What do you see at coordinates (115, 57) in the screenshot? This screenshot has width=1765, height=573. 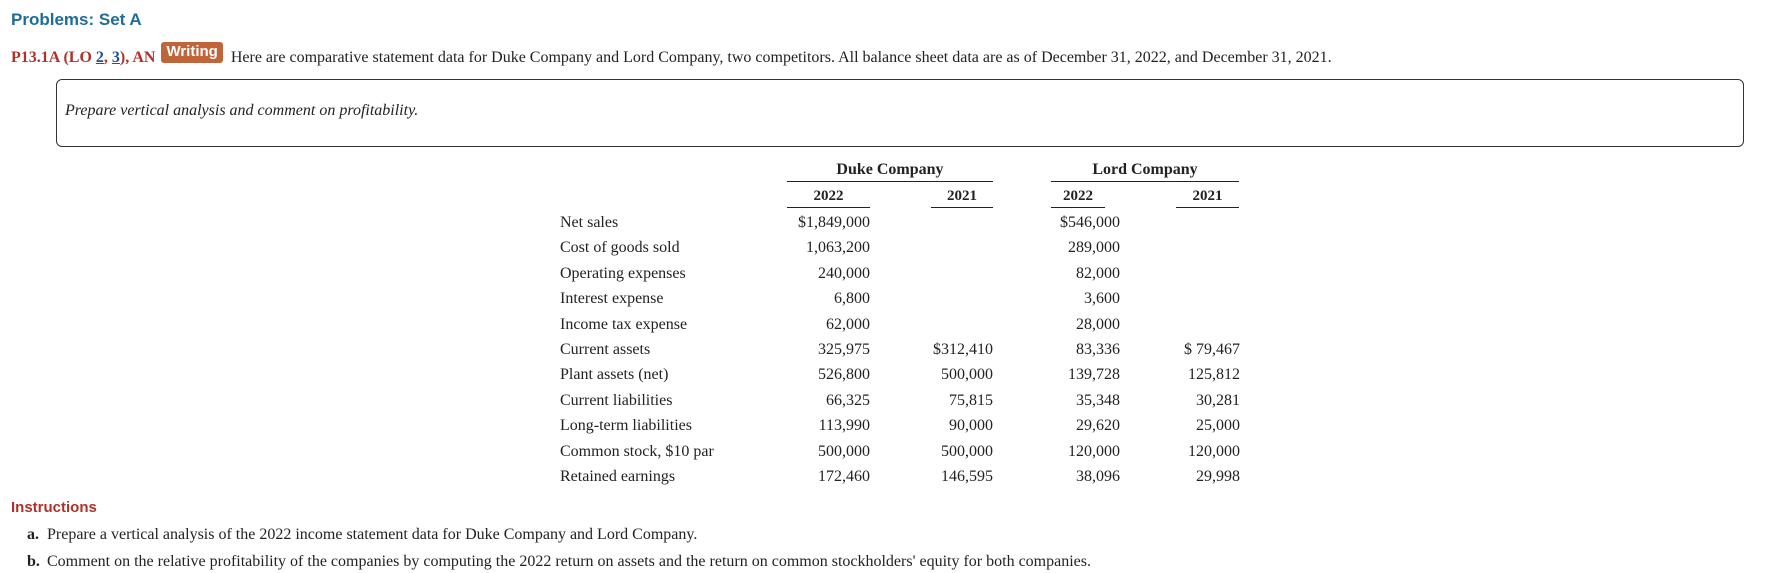 I see `lo-link: 3` at bounding box center [115, 57].